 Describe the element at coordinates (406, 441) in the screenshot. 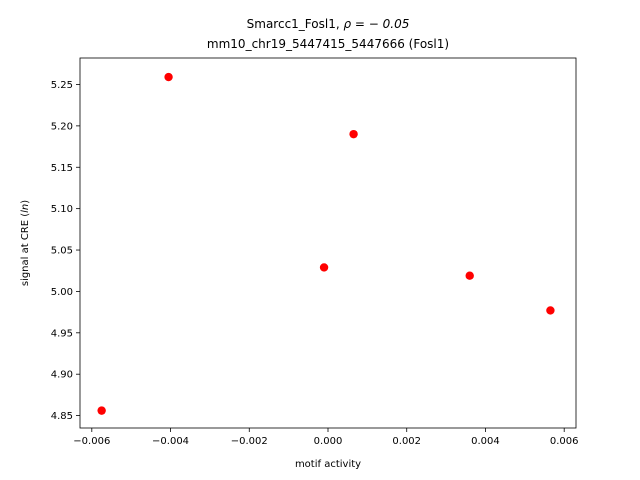

I see `x-tick-label: 0.002` at that location.